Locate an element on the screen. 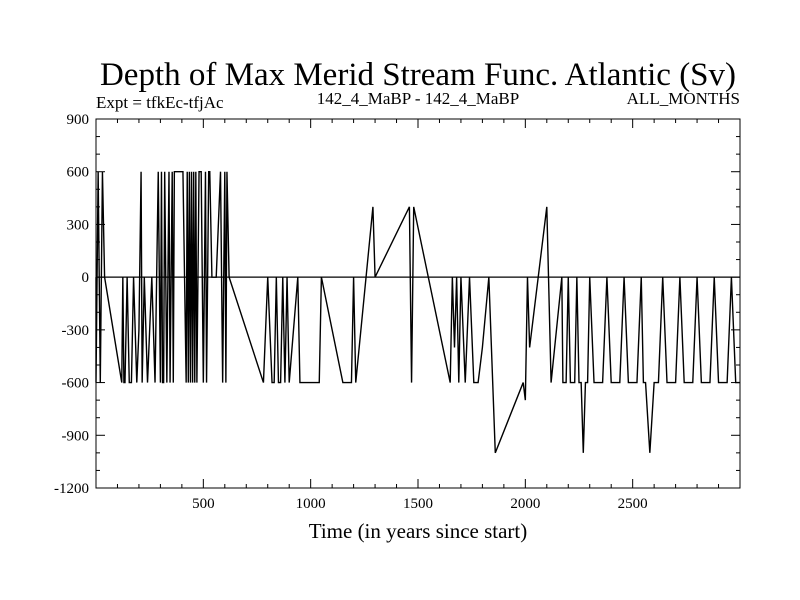 The height and width of the screenshot is (600, 800). y-tick-label: -600 is located at coordinates (76, 384).